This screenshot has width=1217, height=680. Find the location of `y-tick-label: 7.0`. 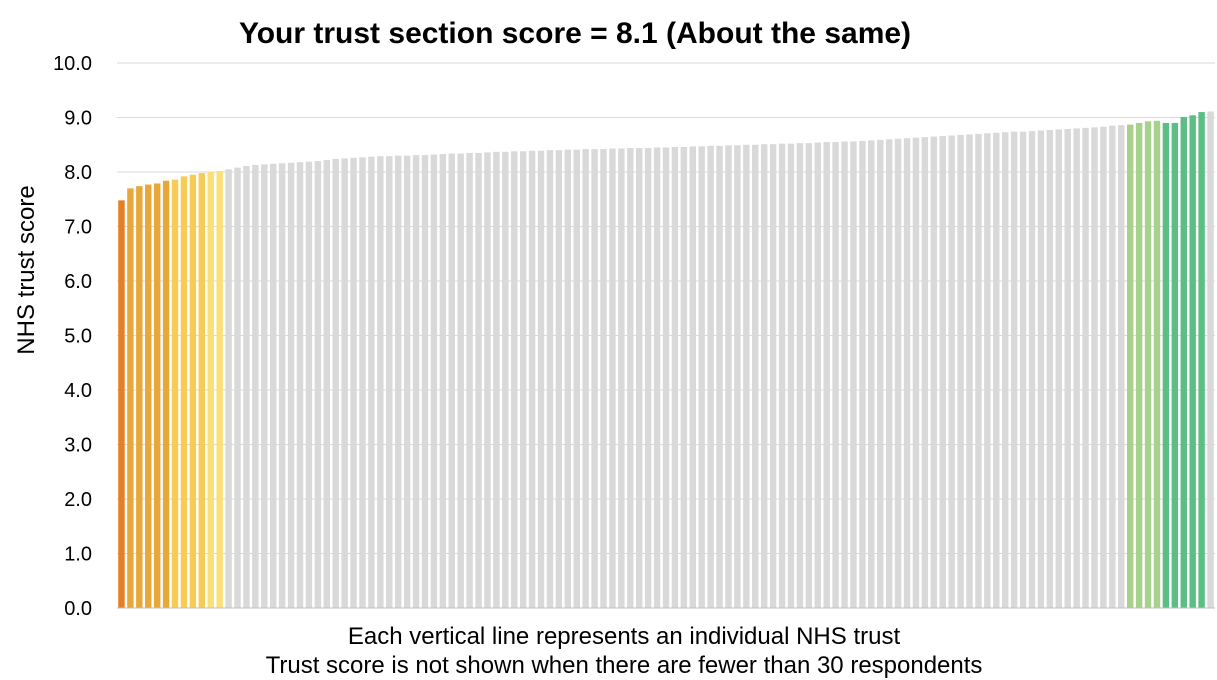

y-tick-label: 7.0 is located at coordinates (78, 228).